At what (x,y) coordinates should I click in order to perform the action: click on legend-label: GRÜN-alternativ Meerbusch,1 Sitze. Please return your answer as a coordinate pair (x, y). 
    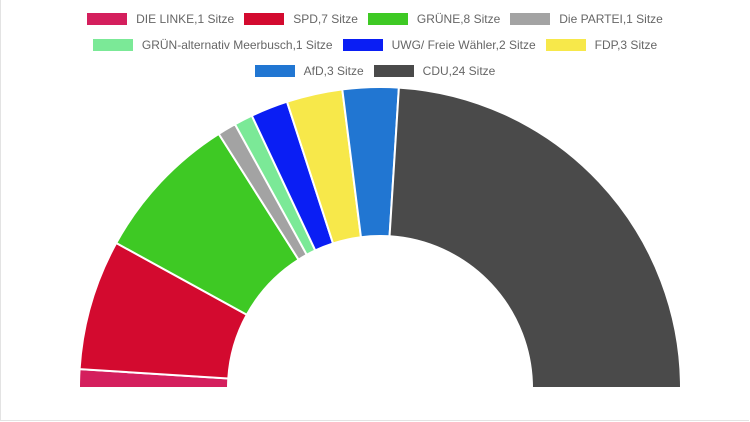
    Looking at the image, I should click on (237, 45).